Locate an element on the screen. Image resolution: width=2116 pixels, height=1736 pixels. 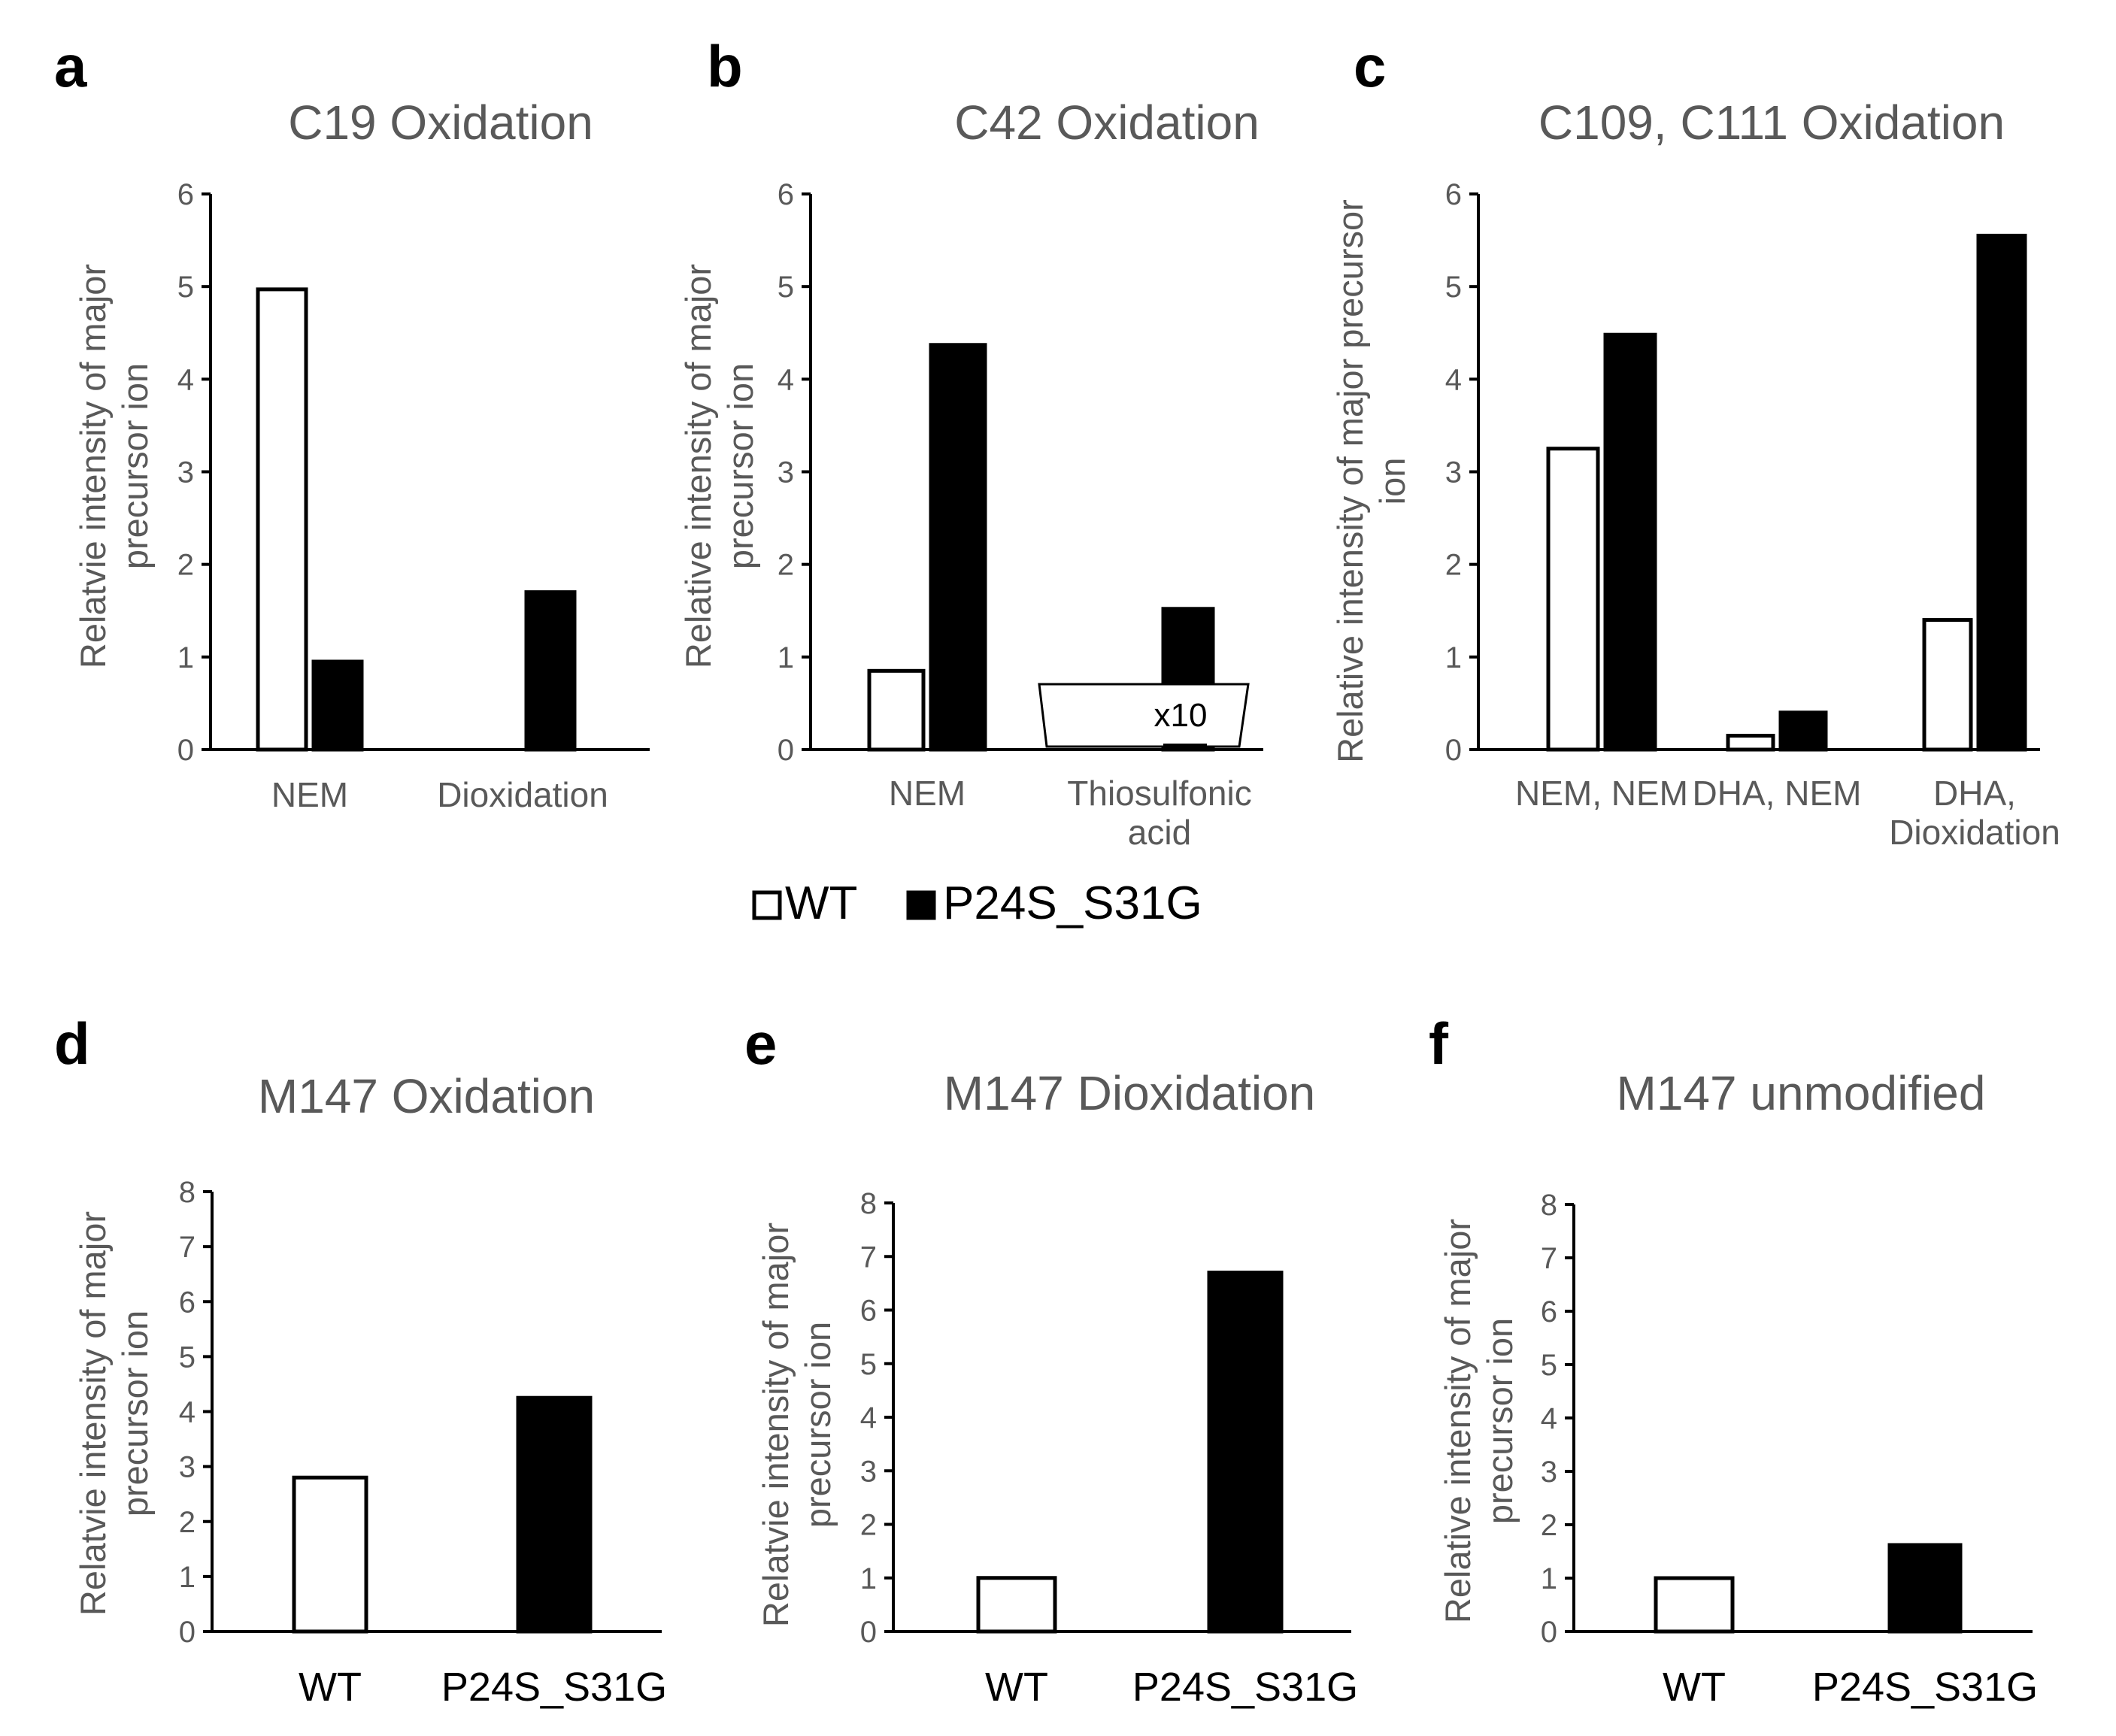
panel-c-y-tick-label: 3 is located at coordinates (1453, 472).